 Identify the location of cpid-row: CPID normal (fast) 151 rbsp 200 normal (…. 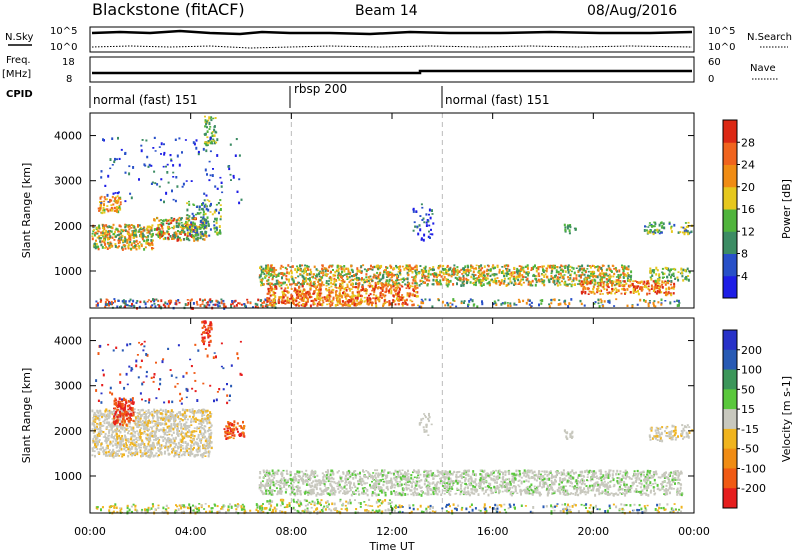
(277, 95).